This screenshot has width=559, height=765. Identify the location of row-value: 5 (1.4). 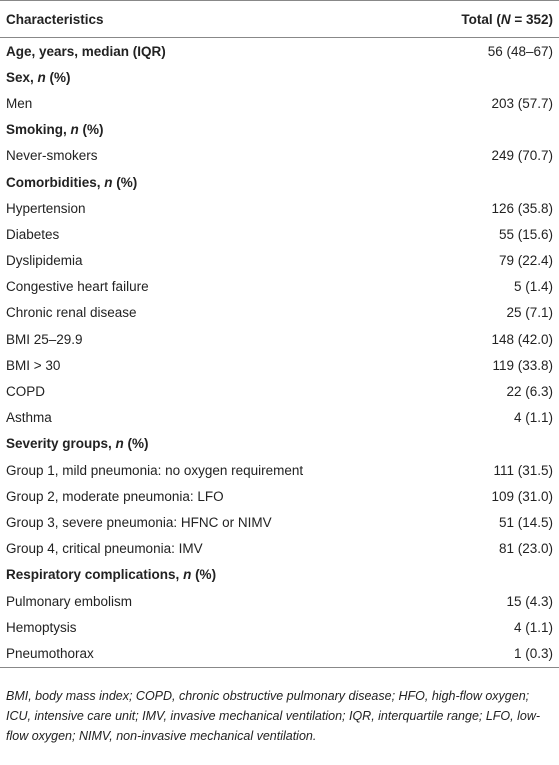
(533, 287).